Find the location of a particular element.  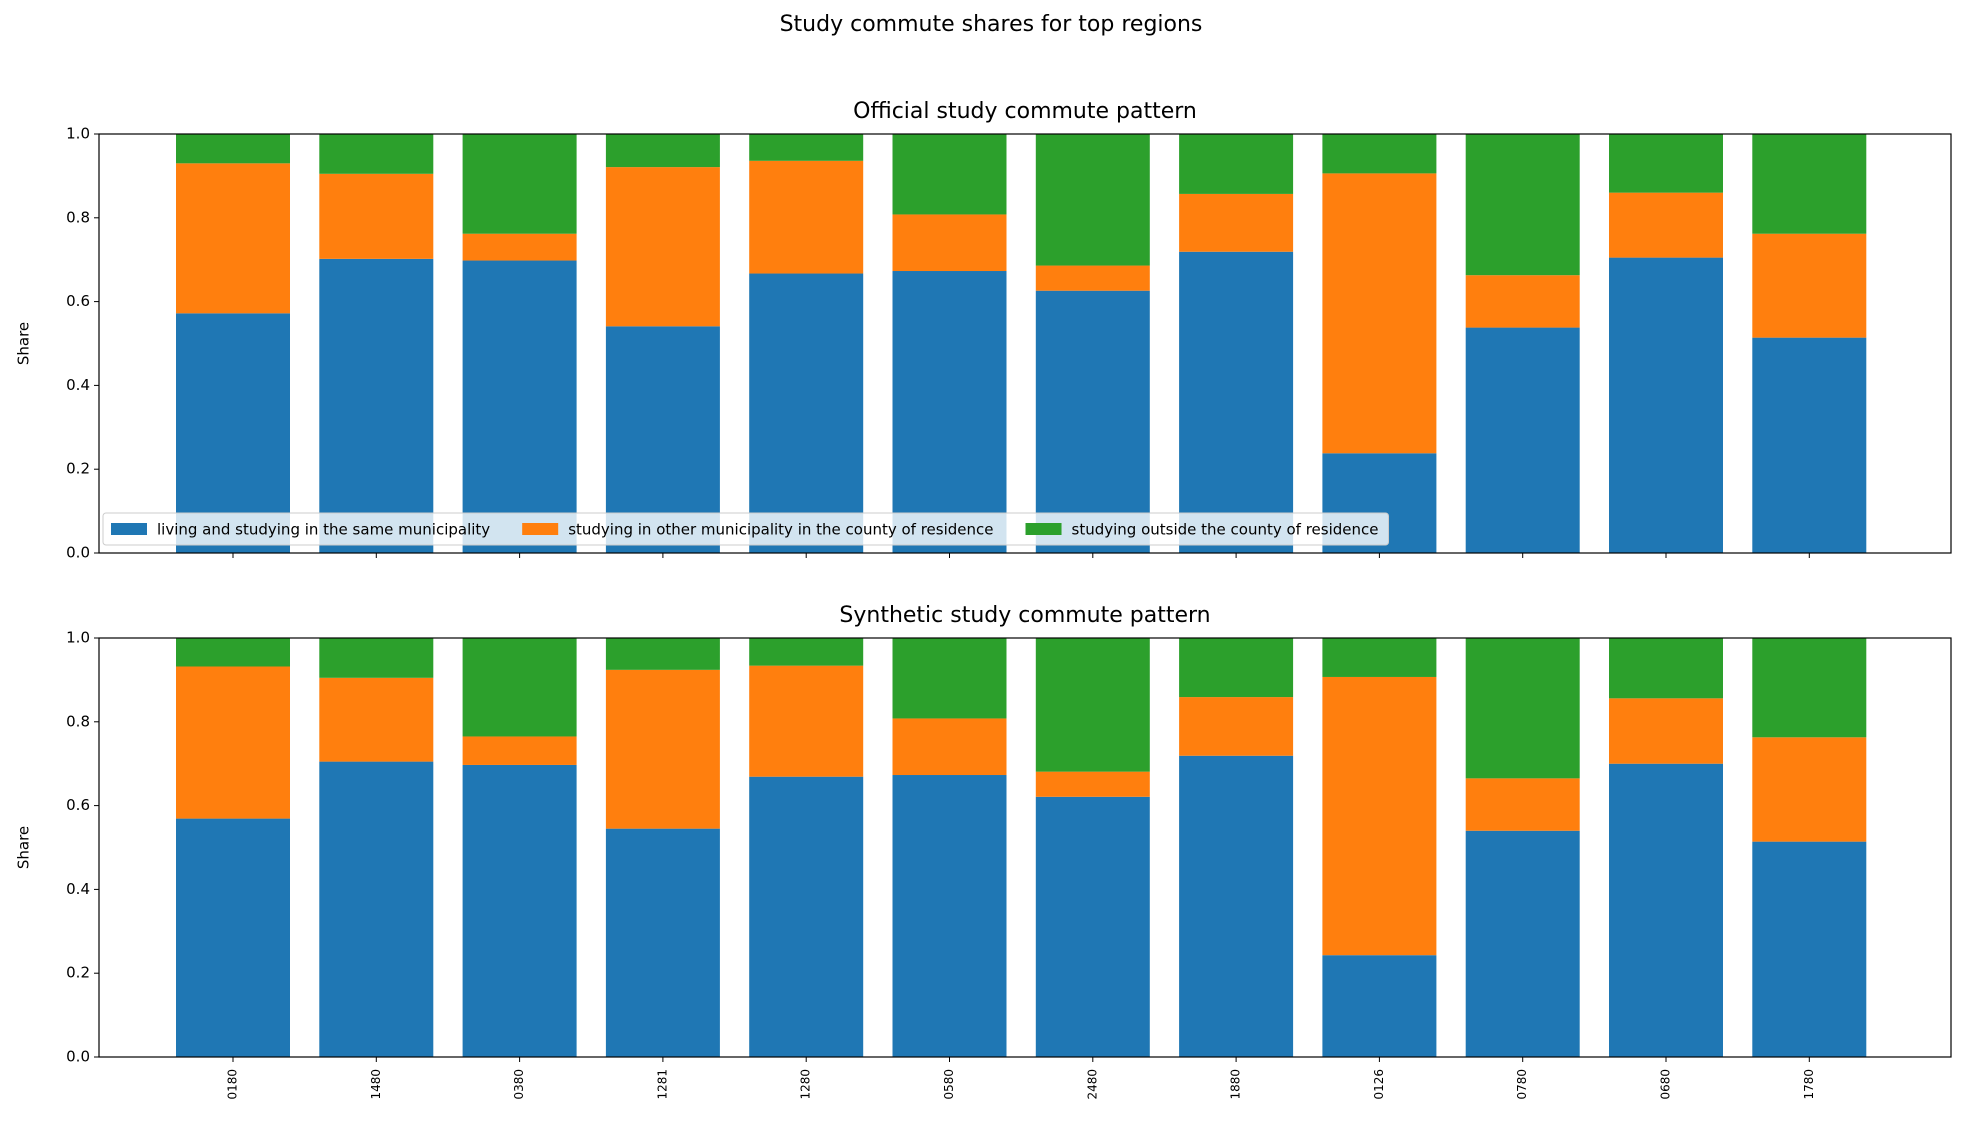

x-tick-label: 2480 is located at coordinates (1092, 1084).